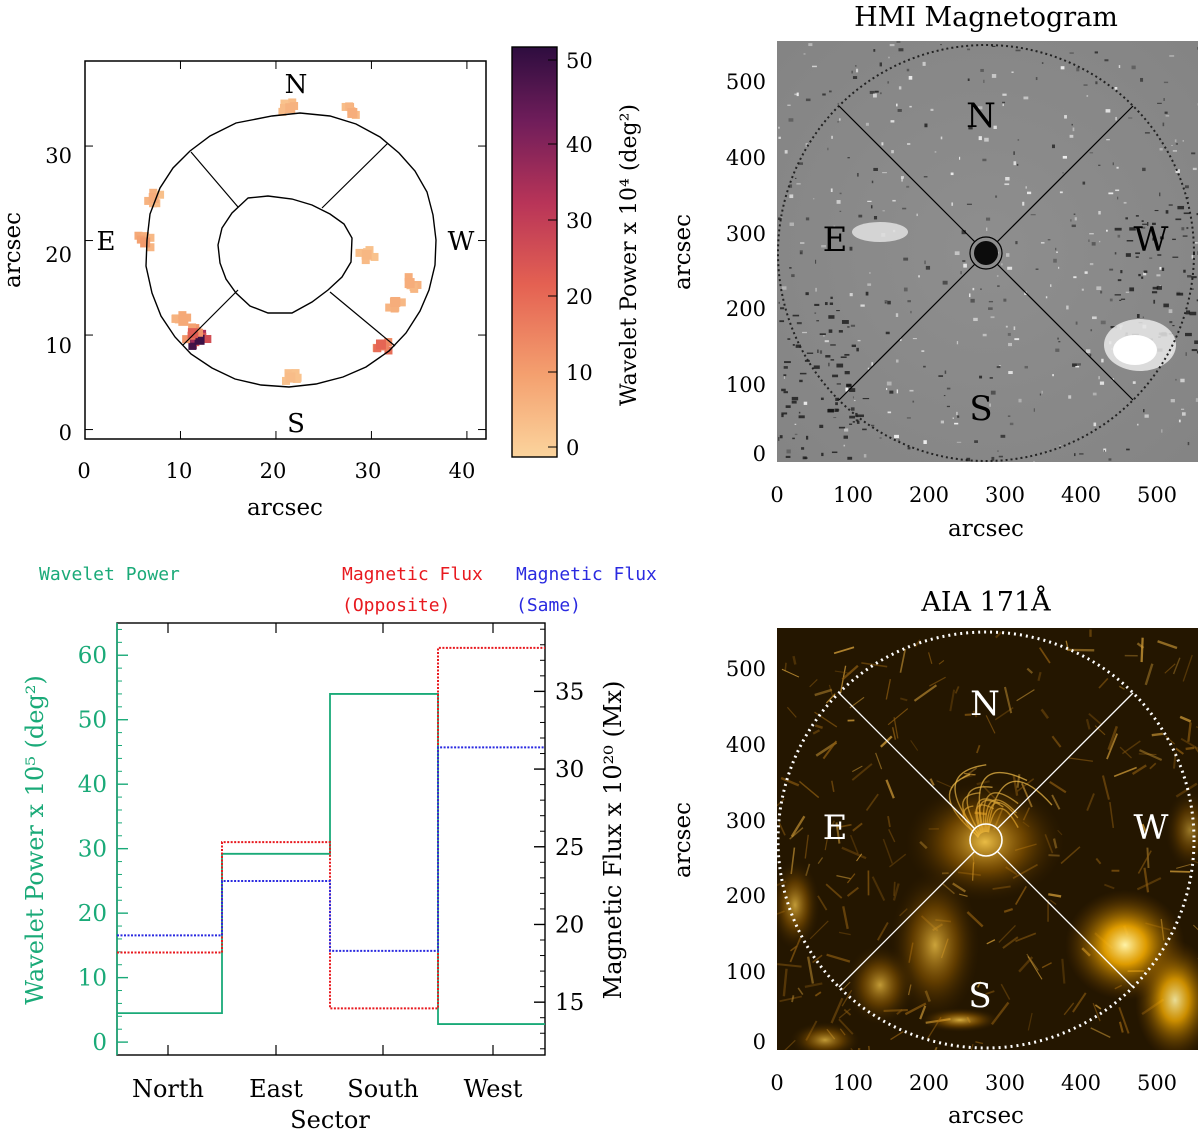  I want to click on y-tick-20: 20, so click(58, 255).